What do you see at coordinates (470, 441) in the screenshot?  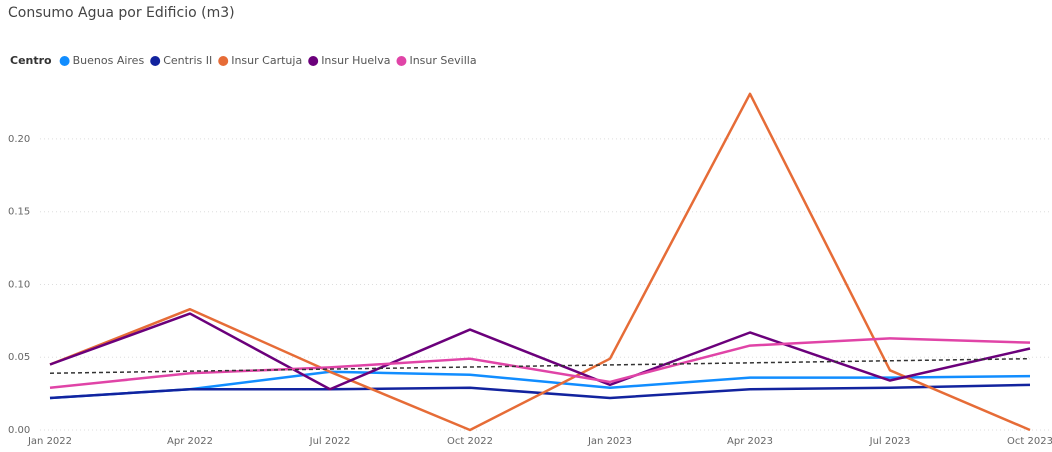 I see `x-tick-label: Oct 2022` at bounding box center [470, 441].